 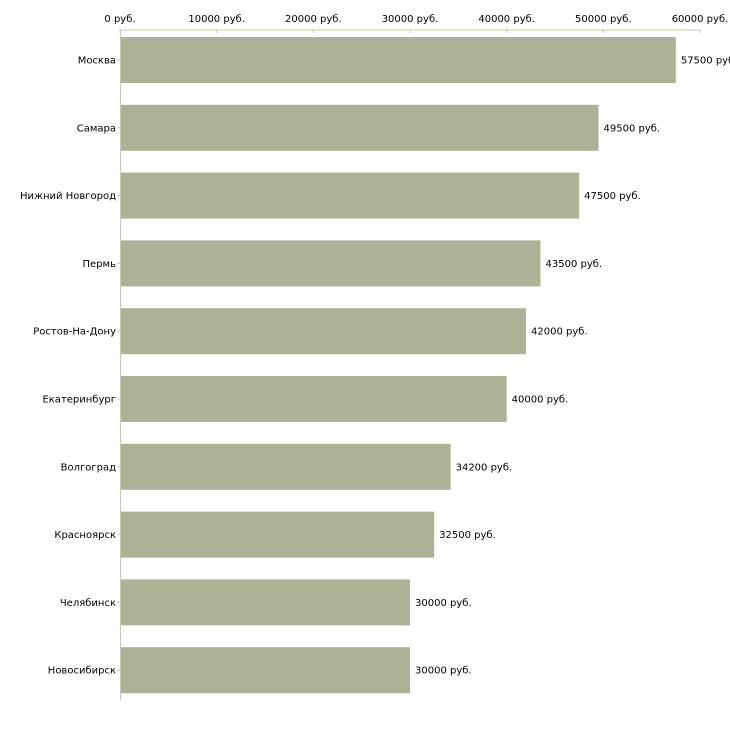 What do you see at coordinates (467, 535) in the screenshot?
I see `data-label: 32500 руб.` at bounding box center [467, 535].